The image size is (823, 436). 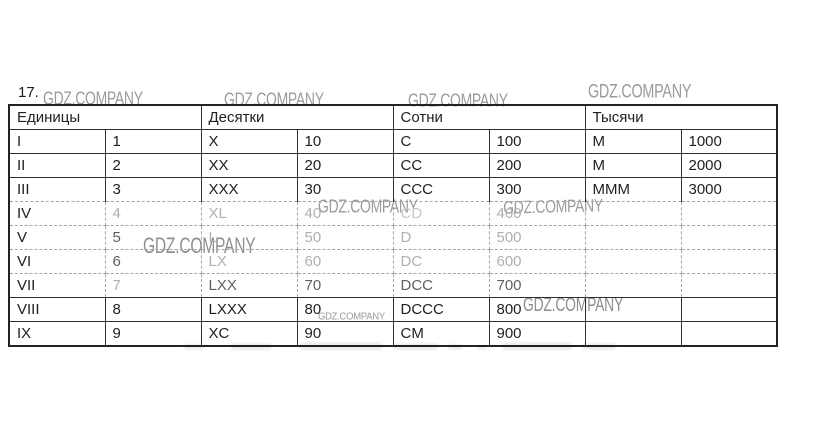 I want to click on table-row: I 1 X 10 C 100 M 1000, so click(x=393, y=141).